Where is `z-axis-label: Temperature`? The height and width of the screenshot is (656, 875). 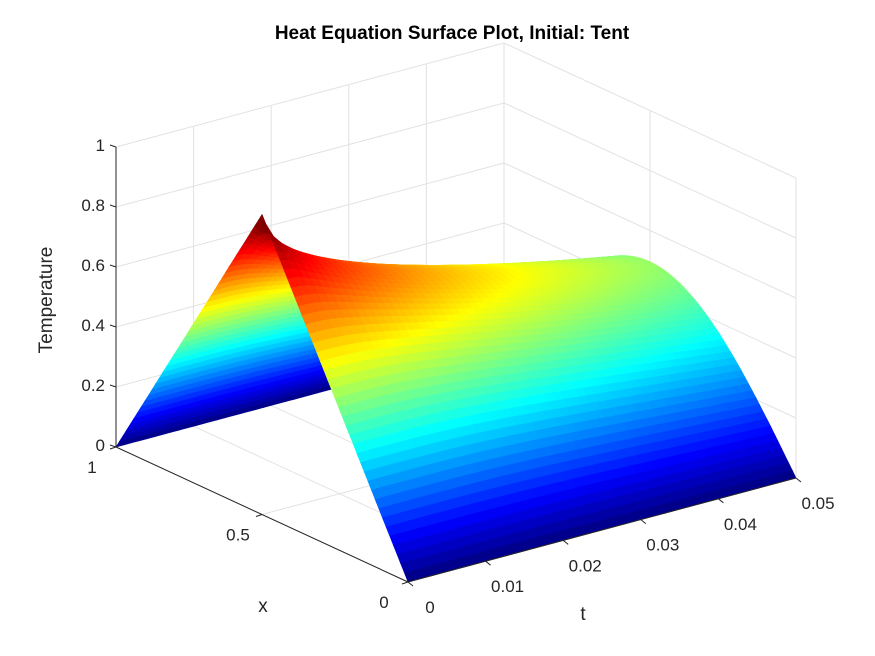 z-axis-label: Temperature is located at coordinates (46, 300).